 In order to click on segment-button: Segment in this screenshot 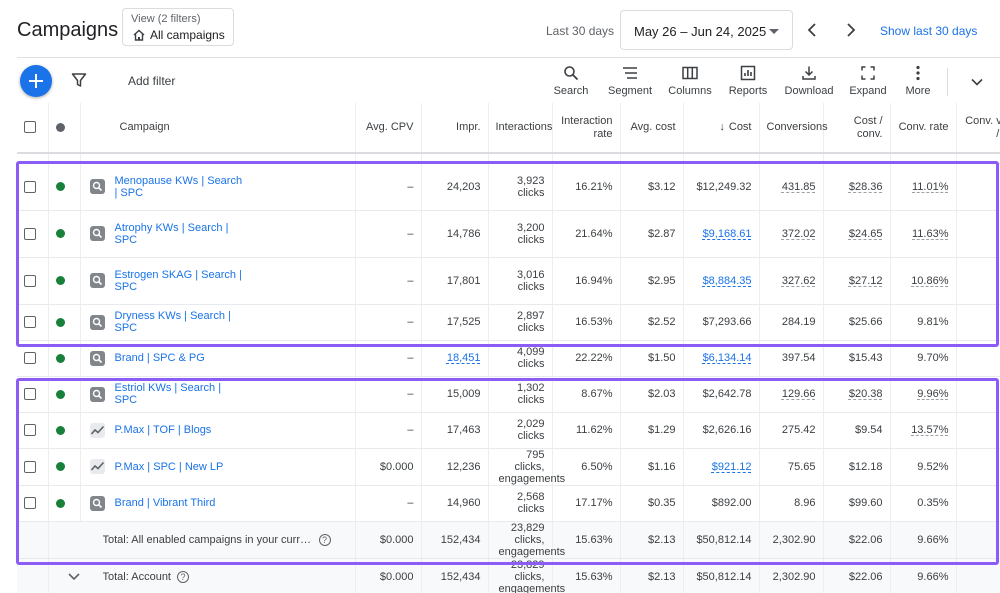, I will do `click(630, 81)`.